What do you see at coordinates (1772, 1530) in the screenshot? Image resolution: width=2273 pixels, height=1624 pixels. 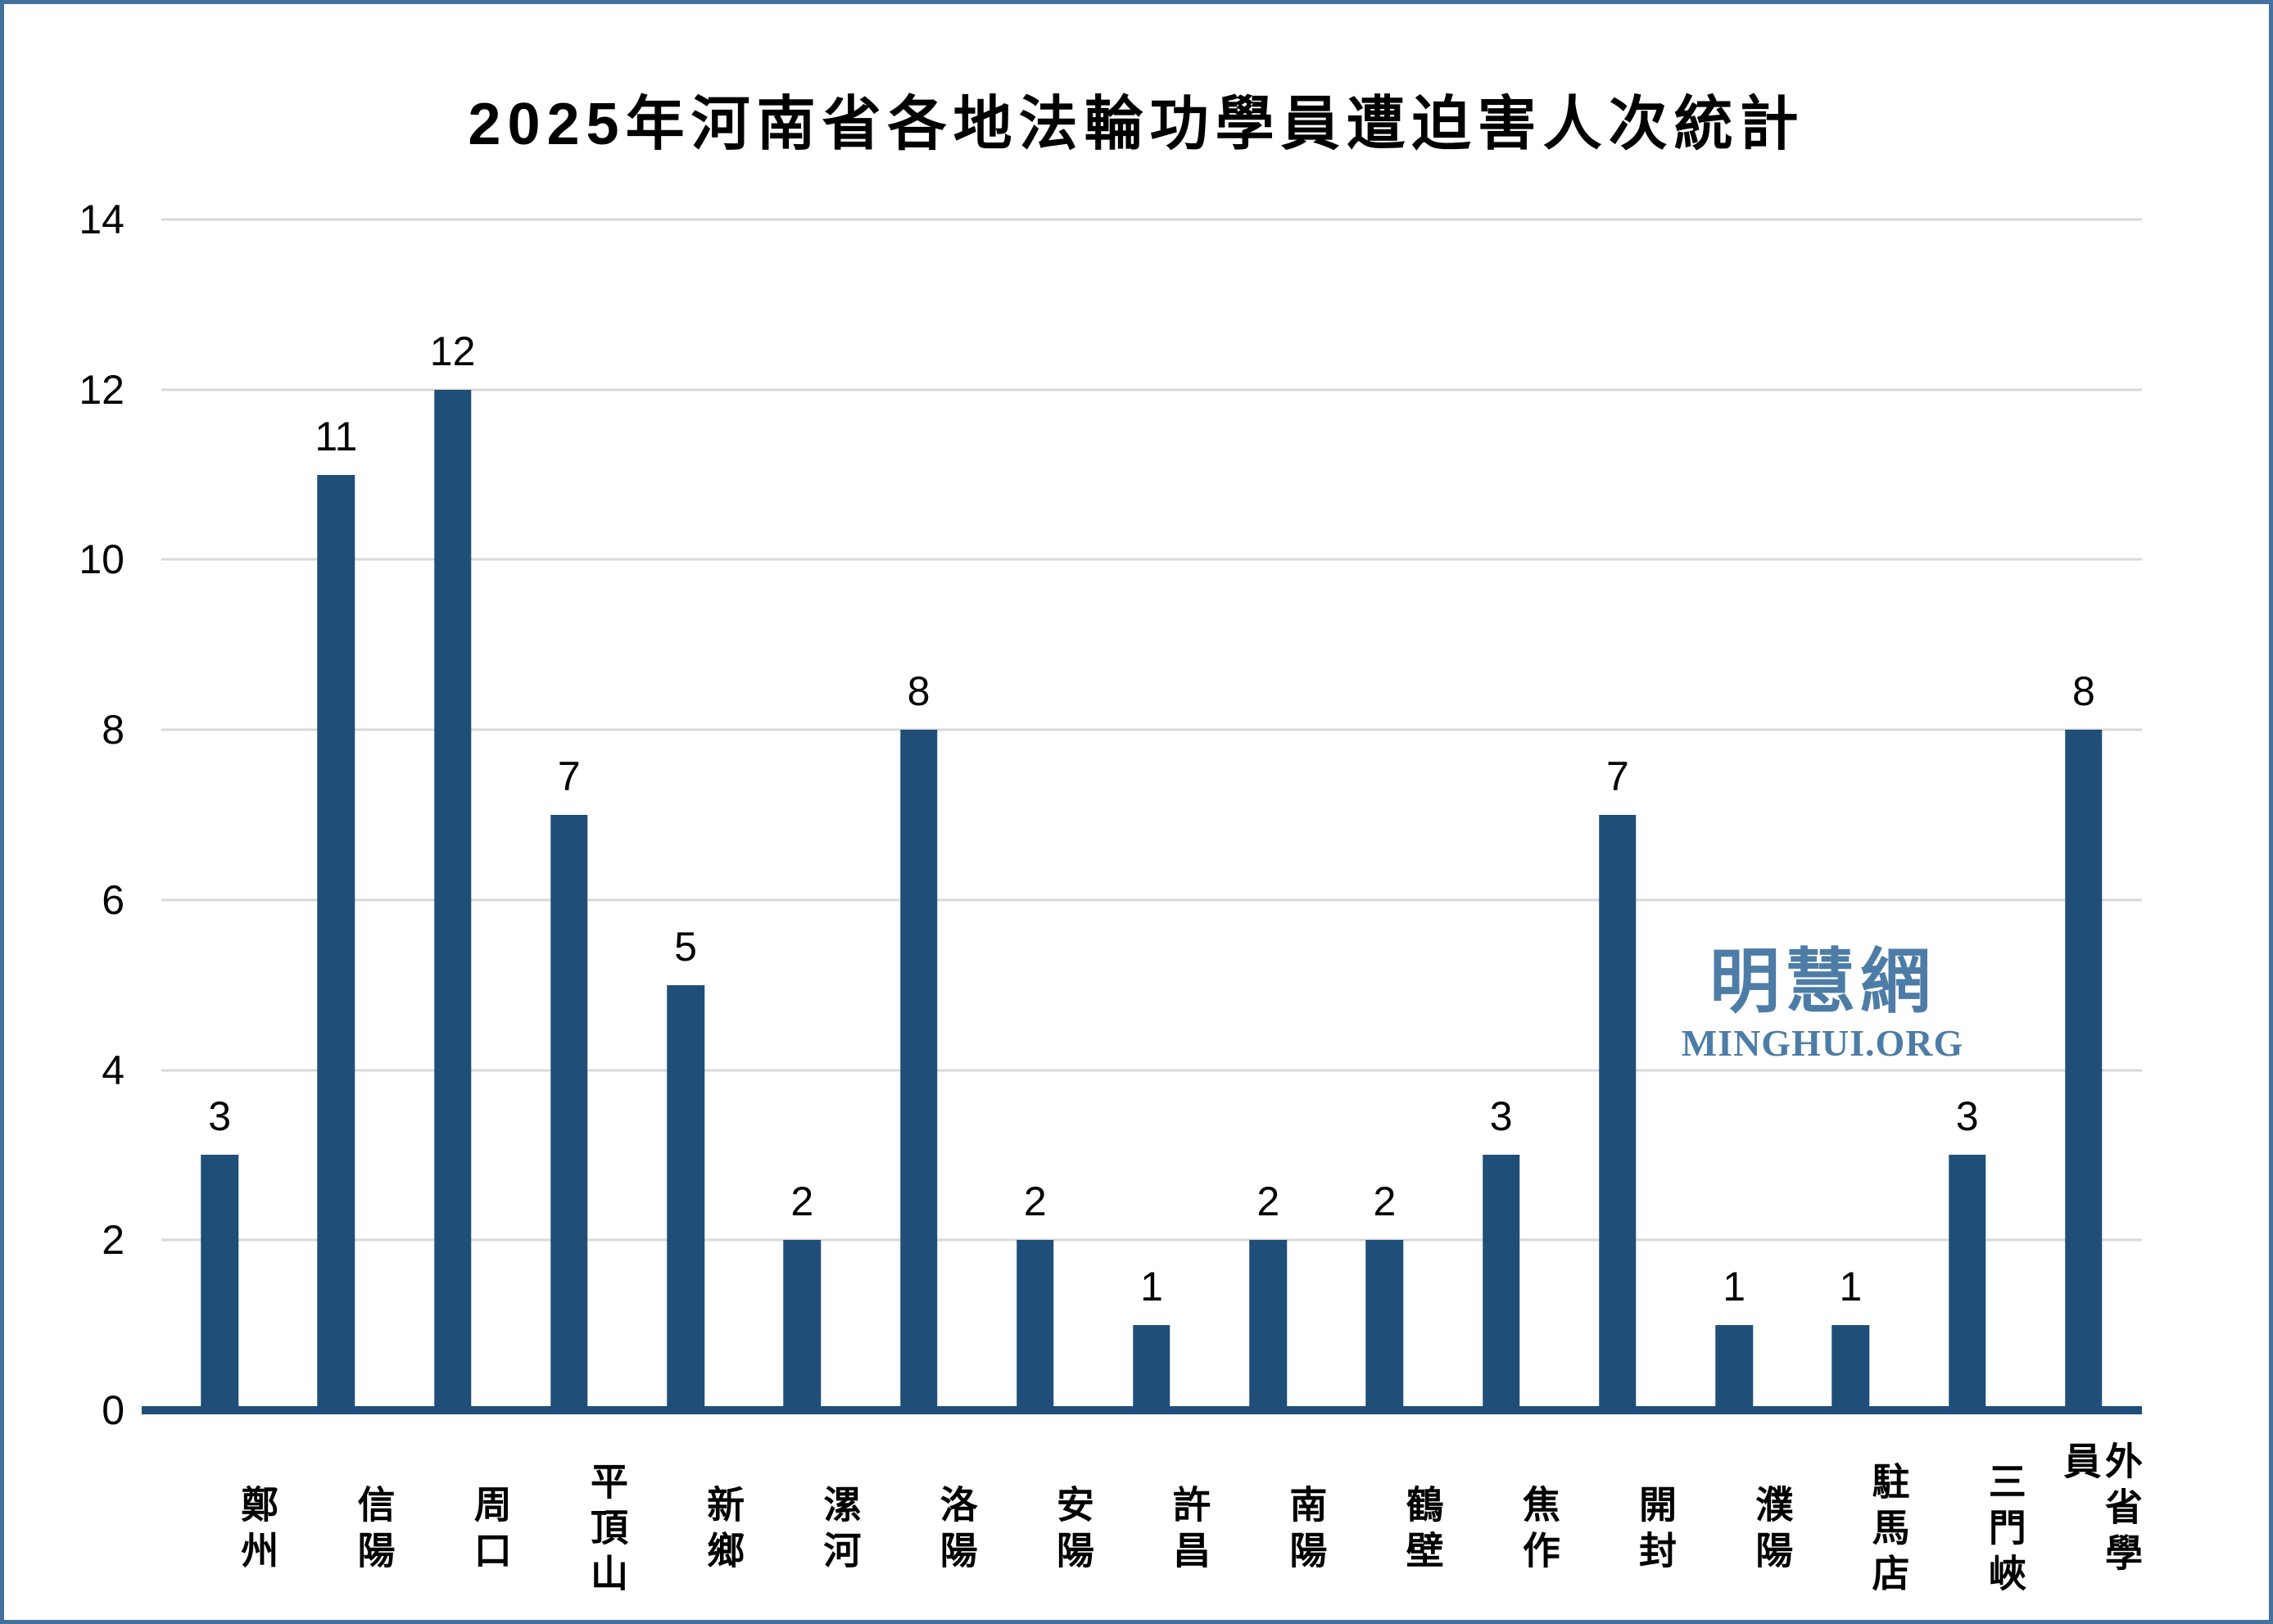 I see `x-tick-label: 濮陽` at bounding box center [1772, 1530].